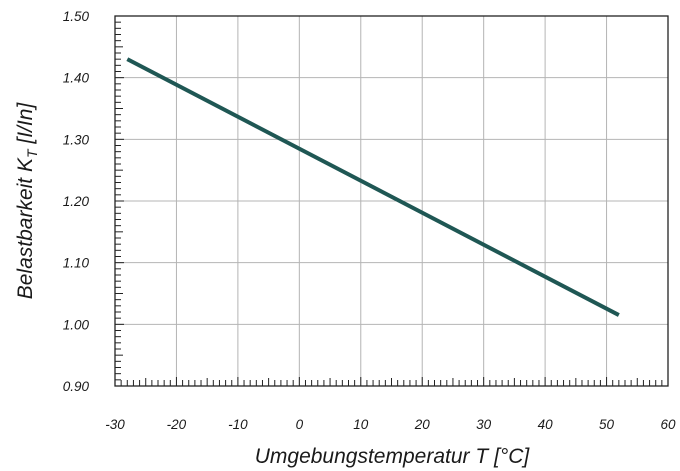 The image size is (680, 471). I want to click on x-tick-label: 0, so click(300, 424).